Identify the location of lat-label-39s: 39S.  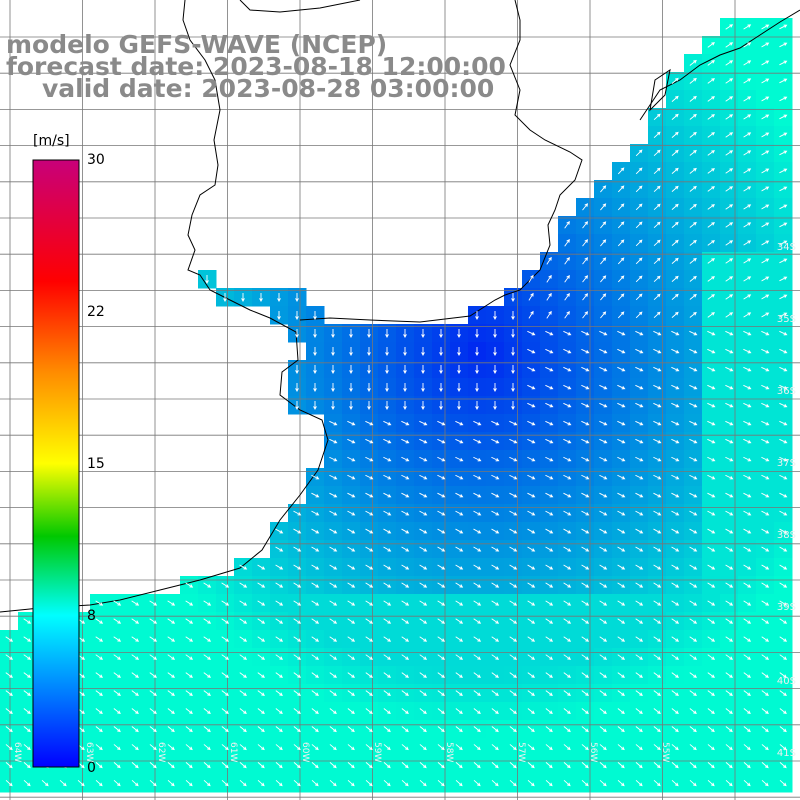
(786, 607).